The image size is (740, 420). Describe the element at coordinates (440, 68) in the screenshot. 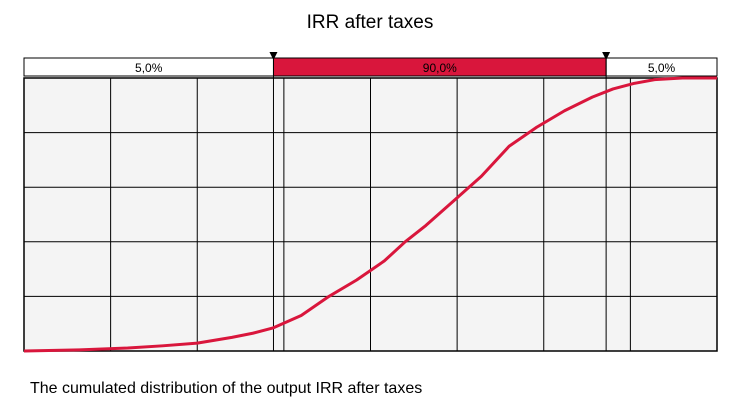

I see `band-label: 90,0%` at that location.